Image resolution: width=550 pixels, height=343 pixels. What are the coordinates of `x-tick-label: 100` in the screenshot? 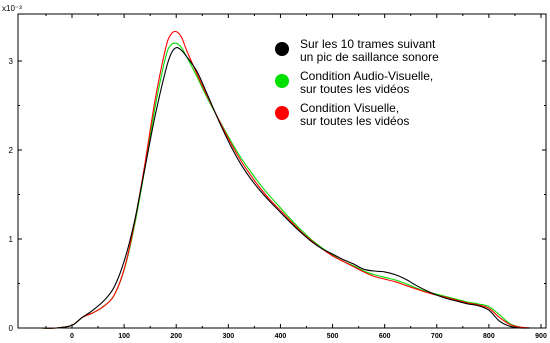 It's located at (124, 335).